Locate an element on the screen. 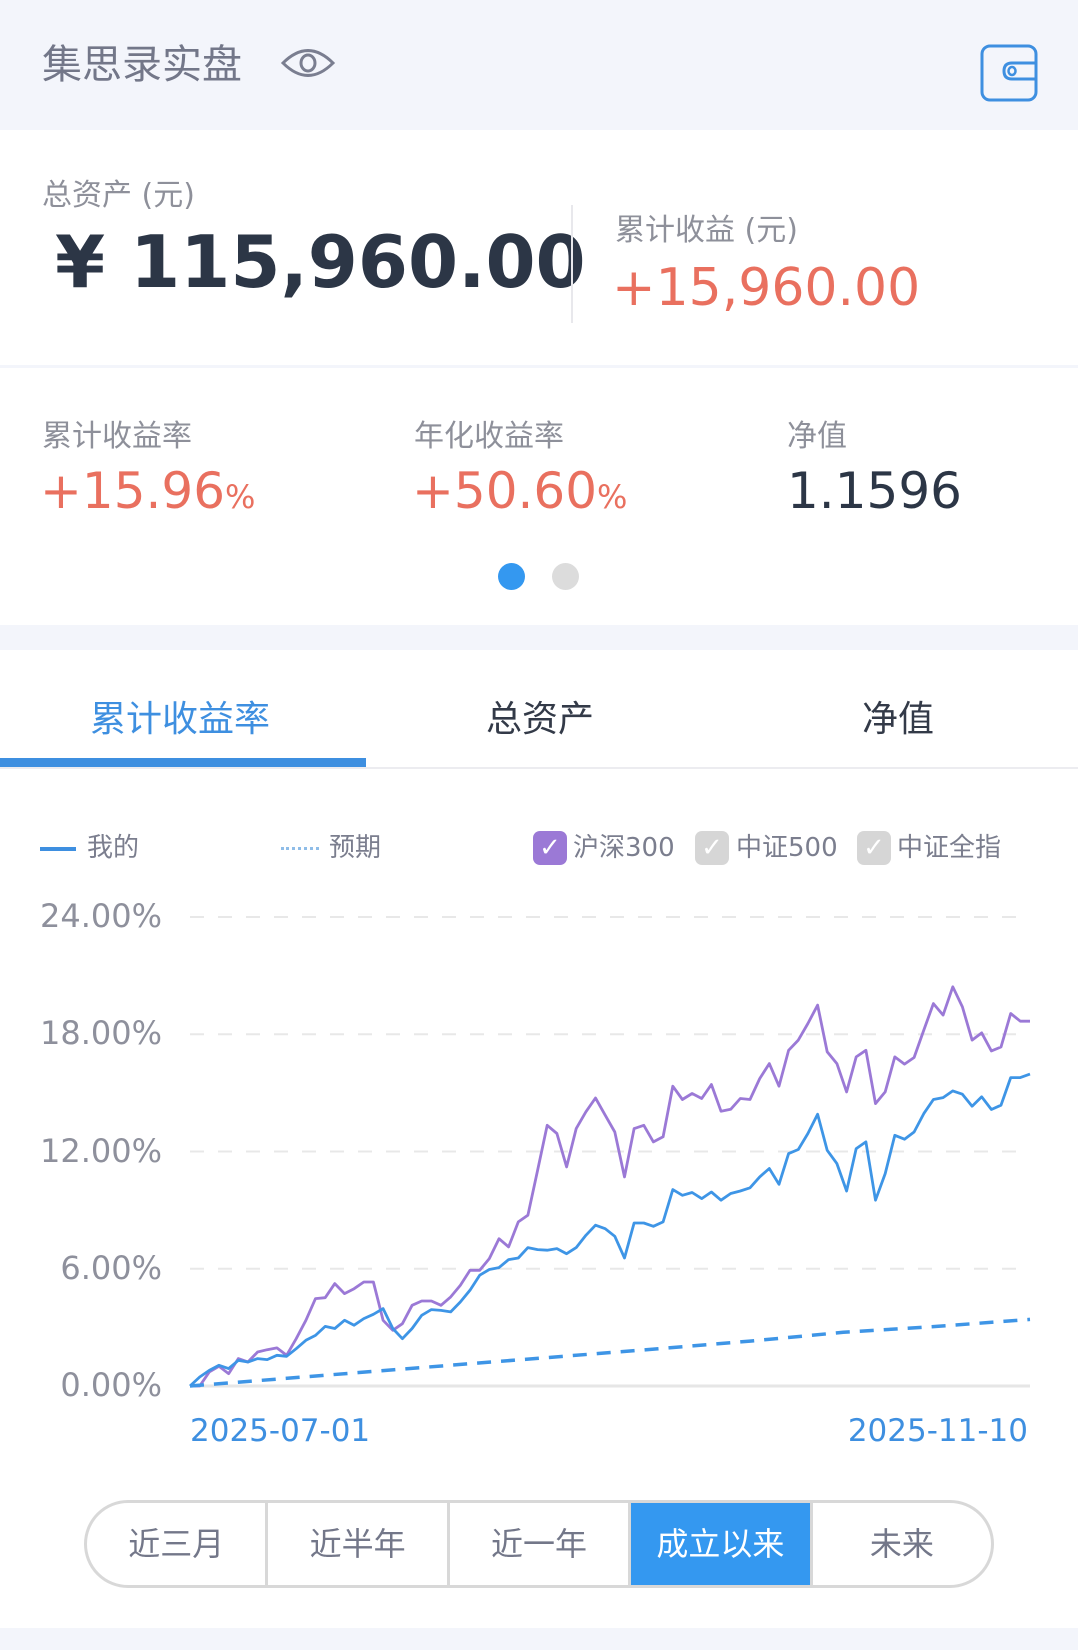 This screenshot has height=1650, width=1078. cumulative-profit-value: +15,960.00 is located at coordinates (766, 288).